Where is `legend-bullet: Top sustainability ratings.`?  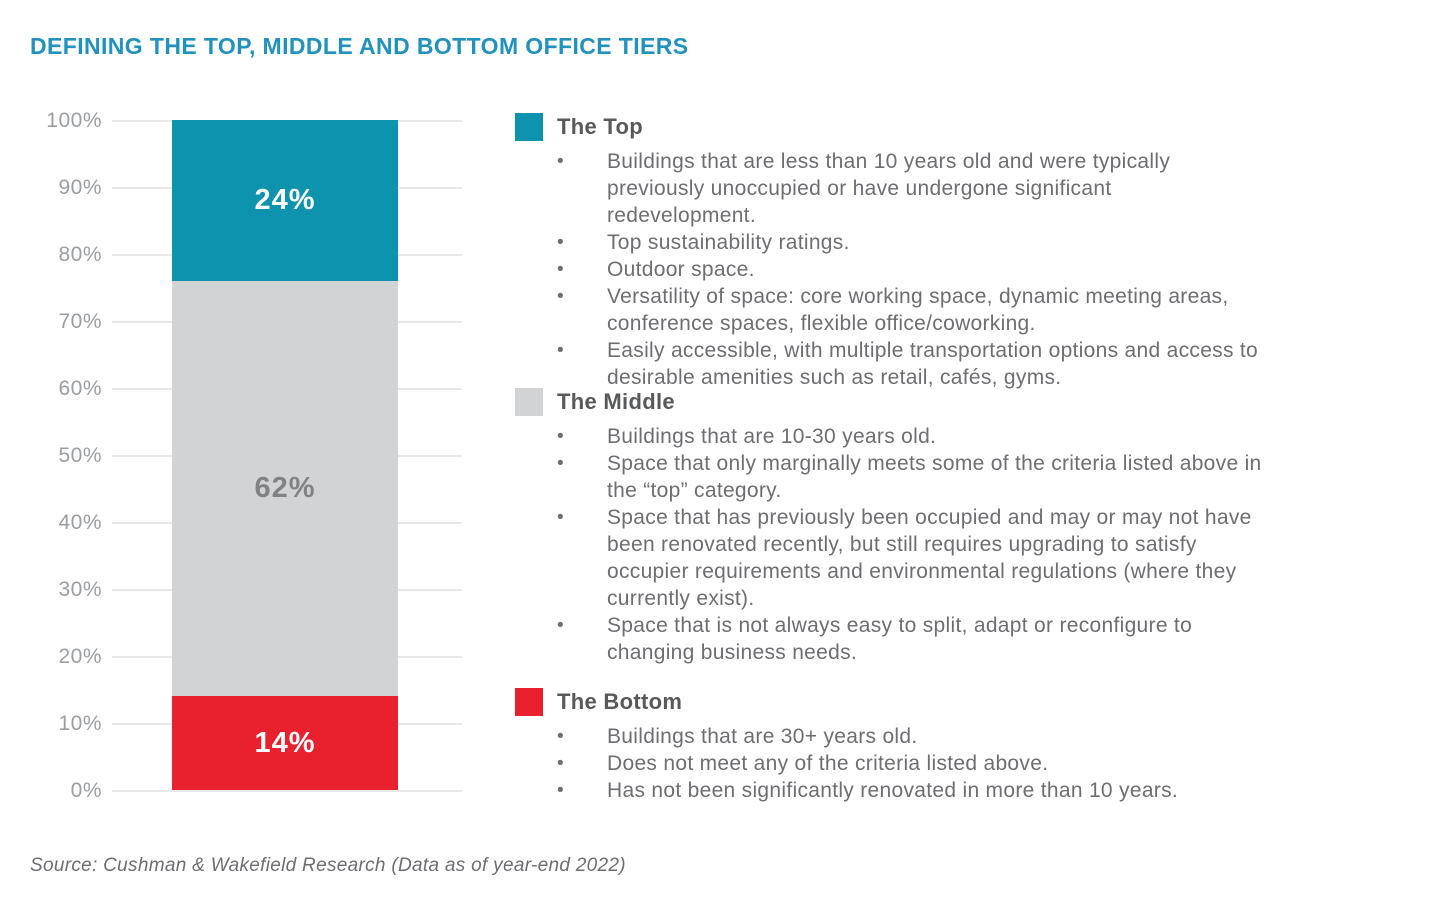
legend-bullet: Top sustainability ratings. is located at coordinates (890, 242).